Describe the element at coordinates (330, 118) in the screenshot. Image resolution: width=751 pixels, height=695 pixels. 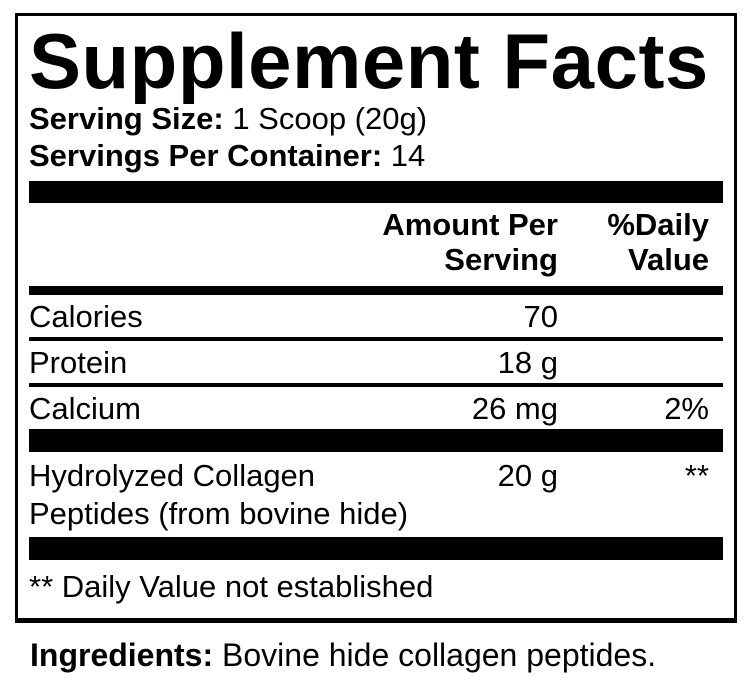
I see `serving-size-value: 1 Scoop (20g)` at that location.